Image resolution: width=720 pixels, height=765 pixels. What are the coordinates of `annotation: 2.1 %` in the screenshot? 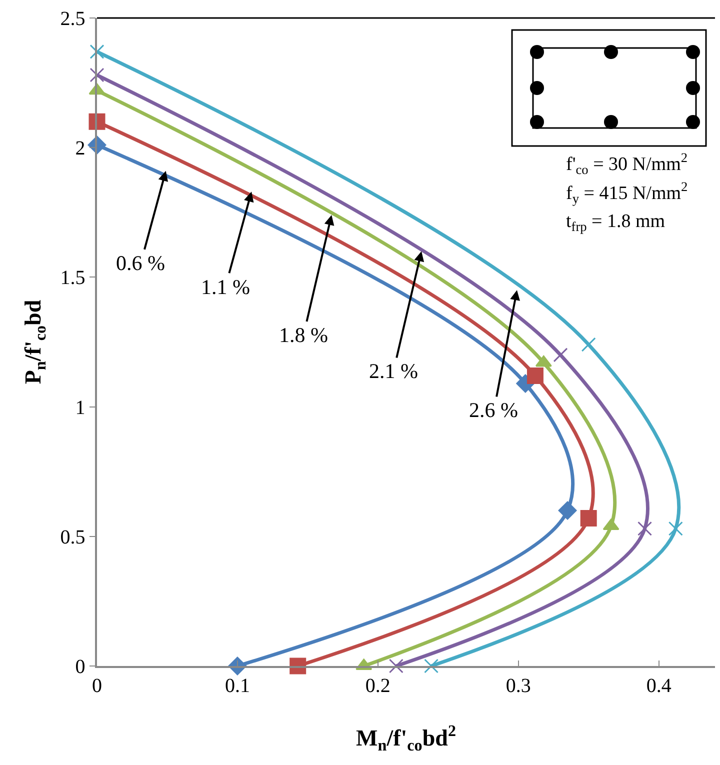 It's located at (393, 371).